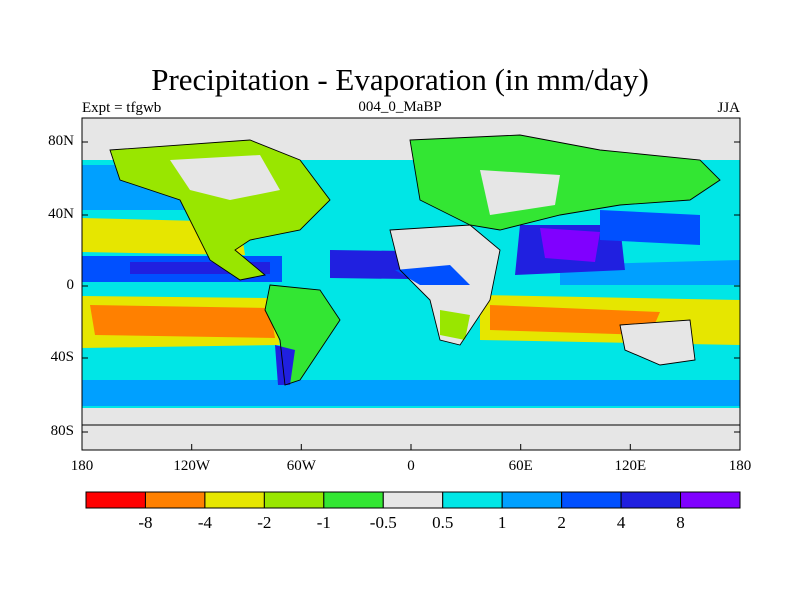 The height and width of the screenshot is (600, 800). Describe the element at coordinates (204, 522) in the screenshot. I see `colorbar-label: -4` at that location.